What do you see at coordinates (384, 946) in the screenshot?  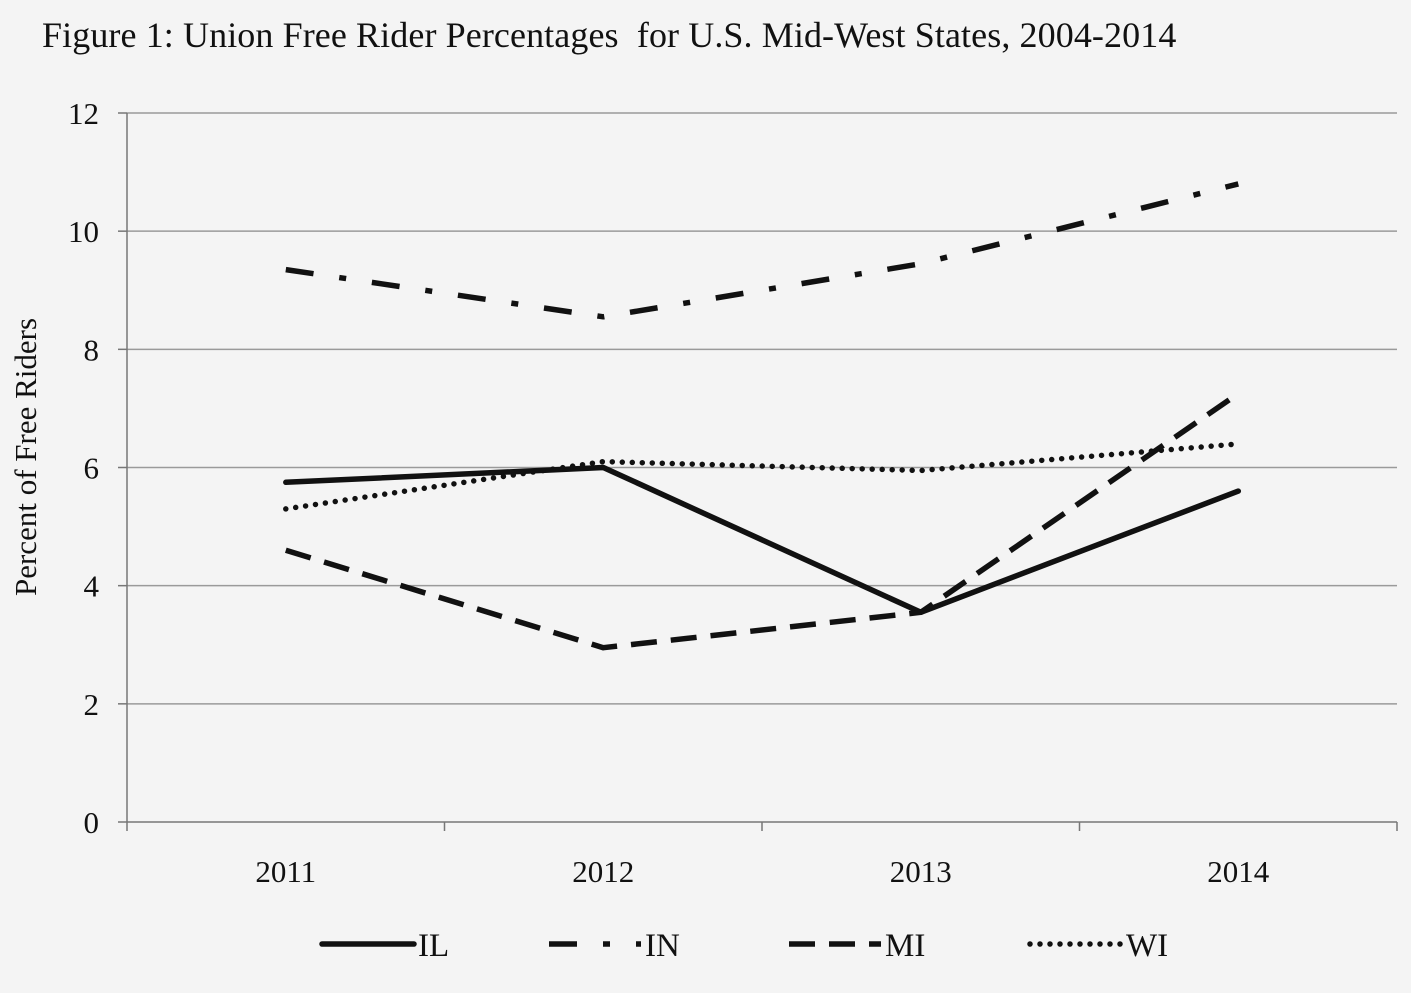 I see `legend-item-il: IL` at bounding box center [384, 946].